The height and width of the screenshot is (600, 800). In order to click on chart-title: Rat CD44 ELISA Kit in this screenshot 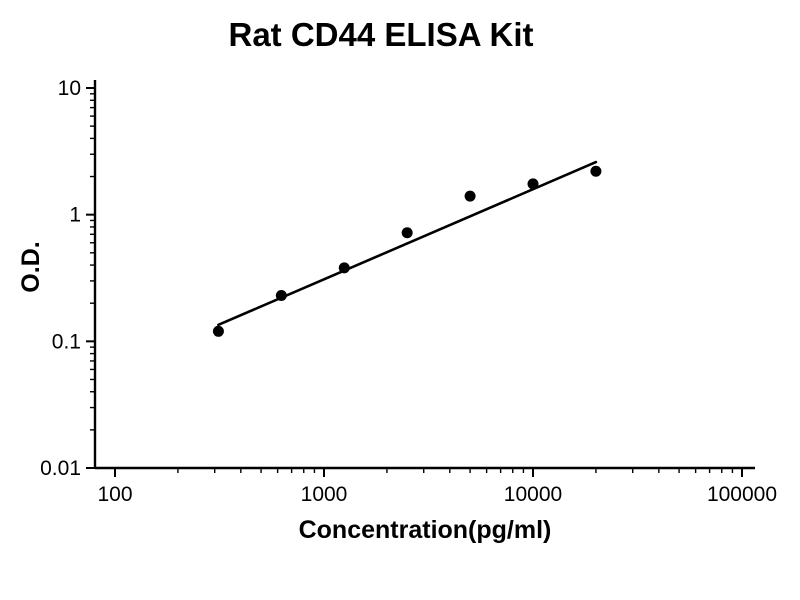, I will do `click(381, 34)`.